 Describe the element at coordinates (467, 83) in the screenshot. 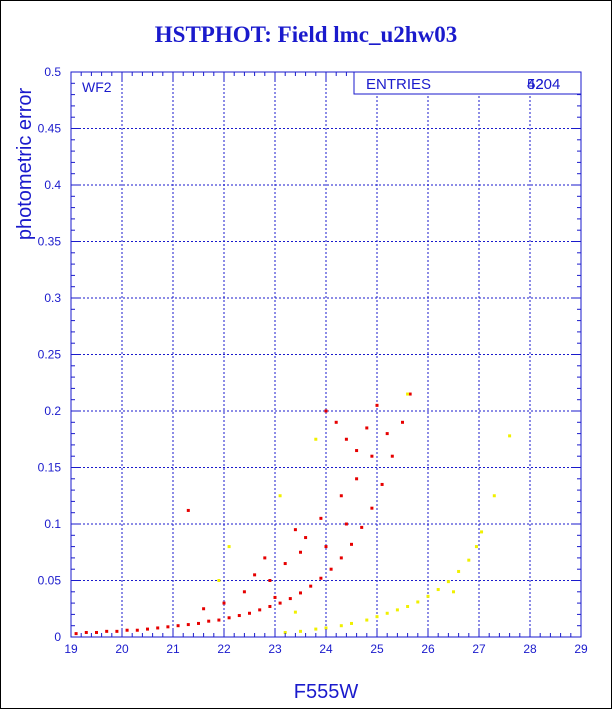

I see `stats-box` at that location.